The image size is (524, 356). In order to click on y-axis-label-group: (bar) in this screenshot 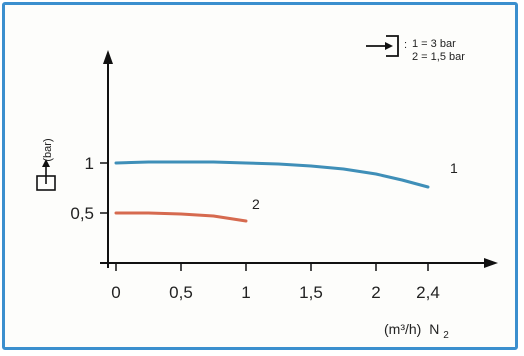, I will do `click(46, 164)`.